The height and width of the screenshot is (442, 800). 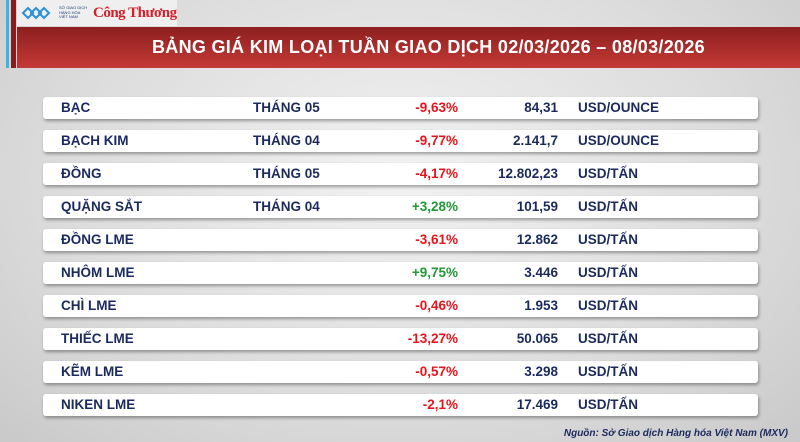 What do you see at coordinates (537, 404) in the screenshot?
I see `price-value: 17.469` at bounding box center [537, 404].